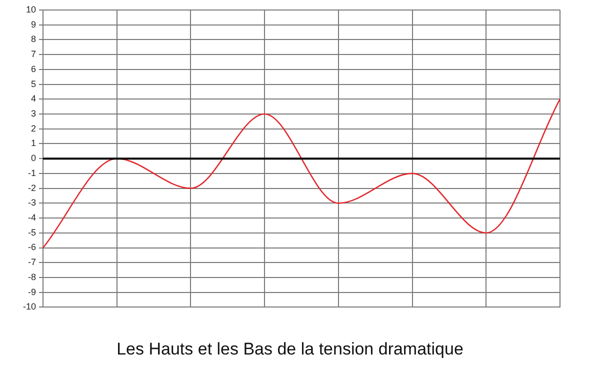 This screenshot has height=375, width=600. What do you see at coordinates (33, 158) in the screenshot?
I see `y-tick-label: 0` at bounding box center [33, 158].